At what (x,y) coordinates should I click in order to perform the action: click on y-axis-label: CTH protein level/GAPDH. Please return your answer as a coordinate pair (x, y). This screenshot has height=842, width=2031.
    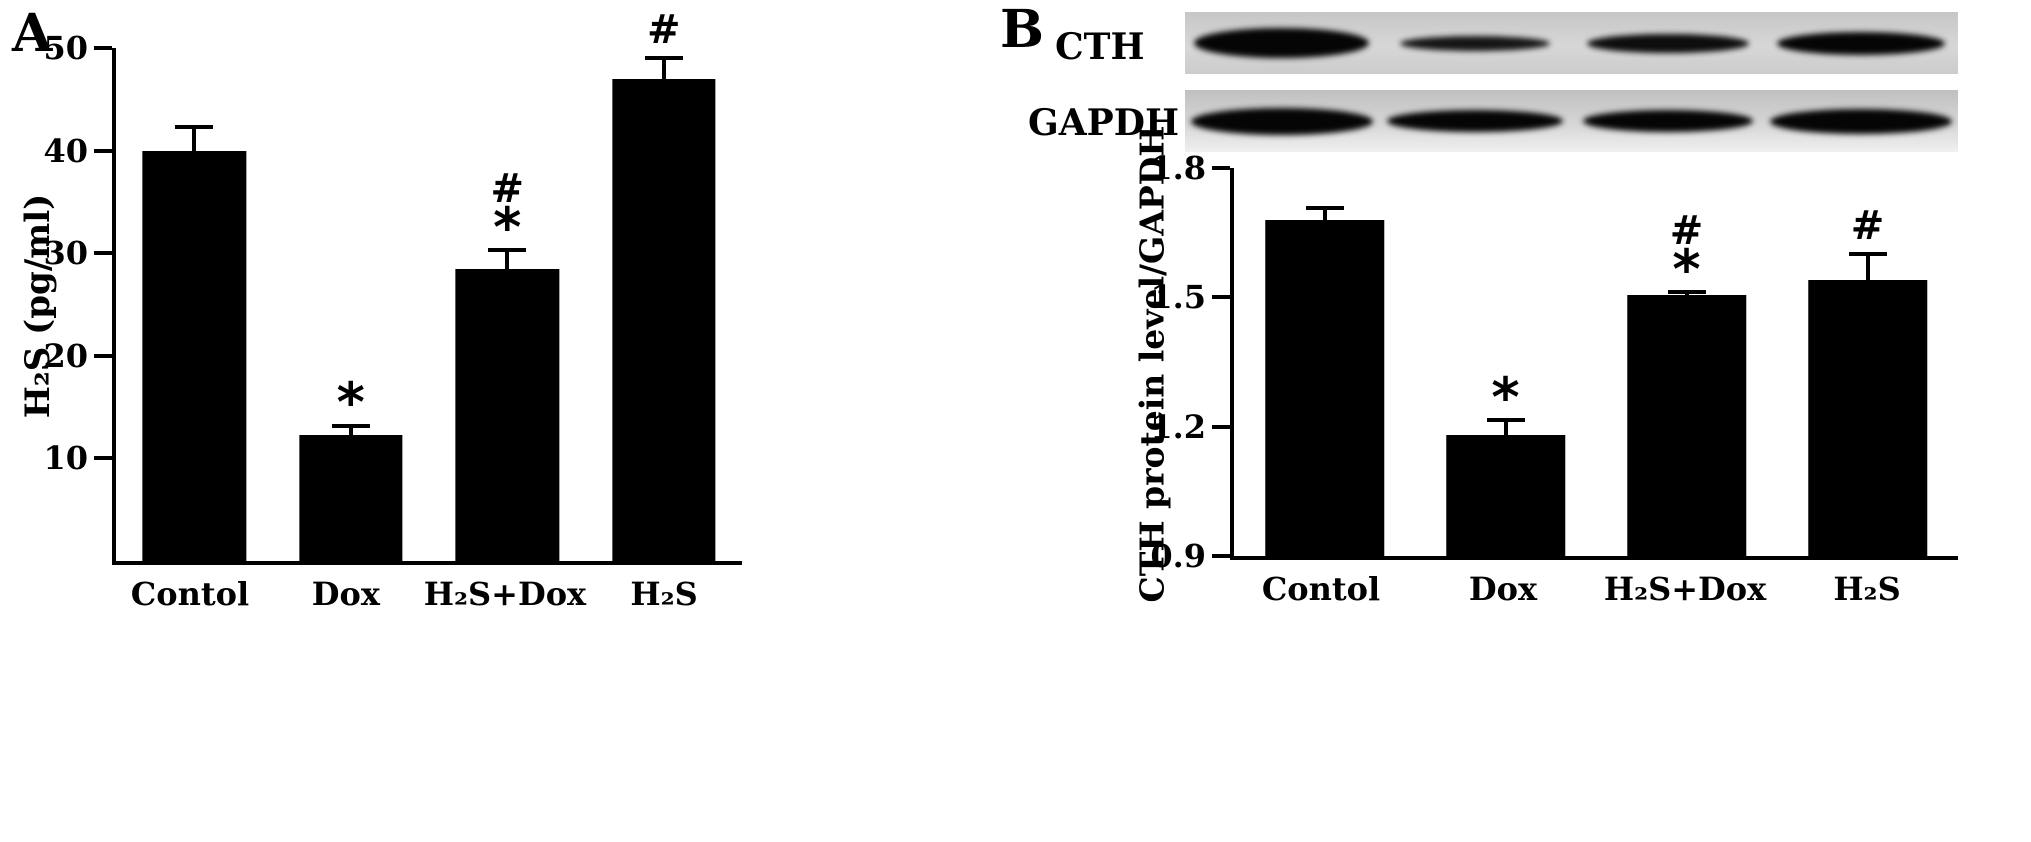
    Looking at the image, I should click on (1152, 364).